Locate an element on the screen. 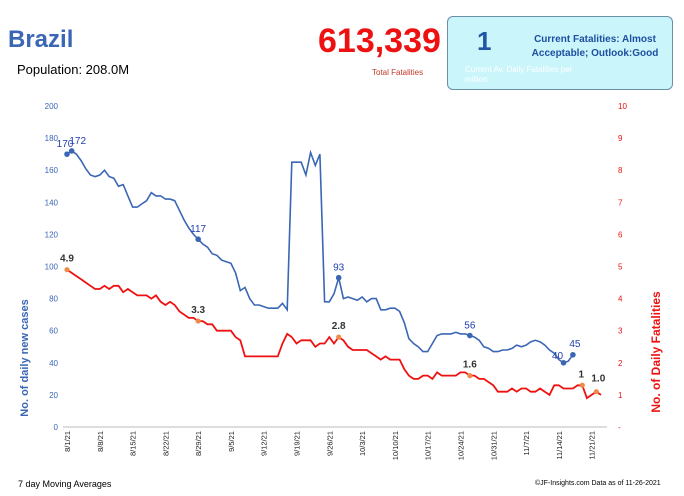 The width and height of the screenshot is (684, 496). y-tick-right: 2 is located at coordinates (620, 363).